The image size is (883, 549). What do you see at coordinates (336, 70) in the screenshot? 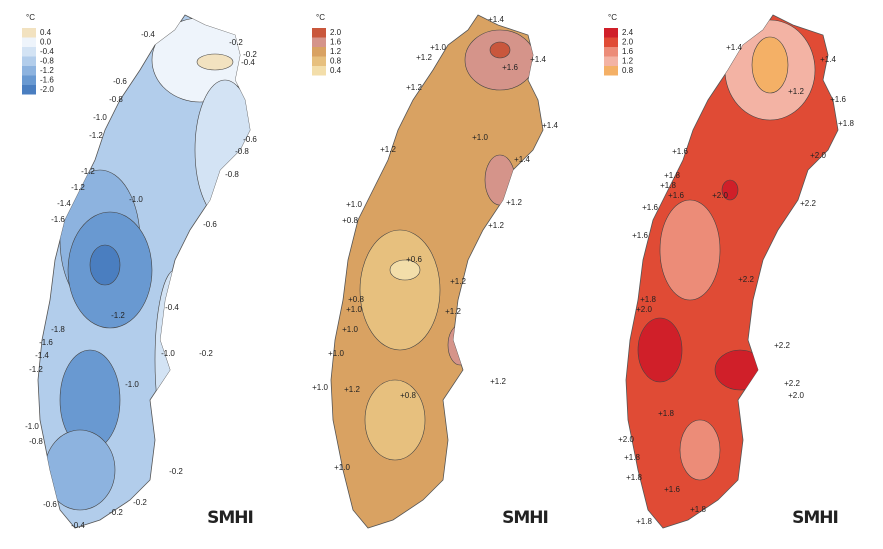
I see `legend-label: 0.4` at bounding box center [336, 70].